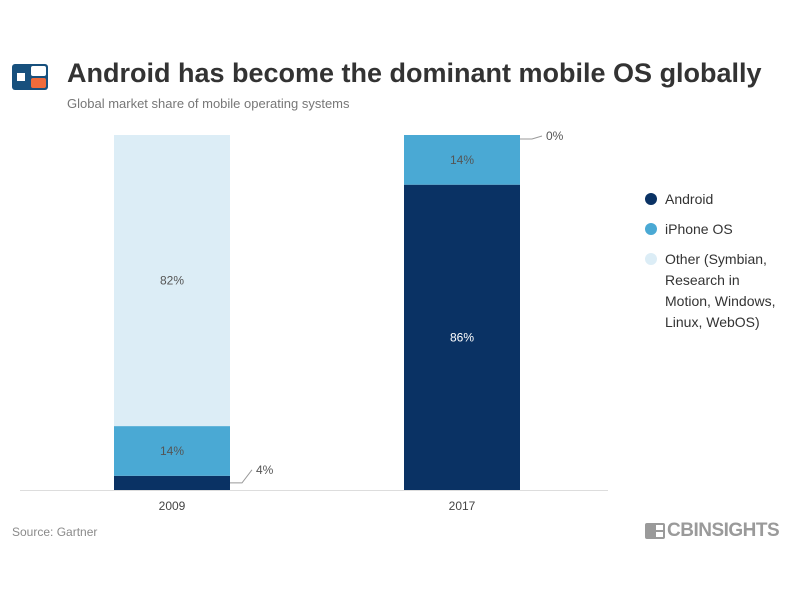 The image size is (800, 596). Describe the element at coordinates (172, 506) in the screenshot. I see `x-tick-label-2009: 2009` at that location.